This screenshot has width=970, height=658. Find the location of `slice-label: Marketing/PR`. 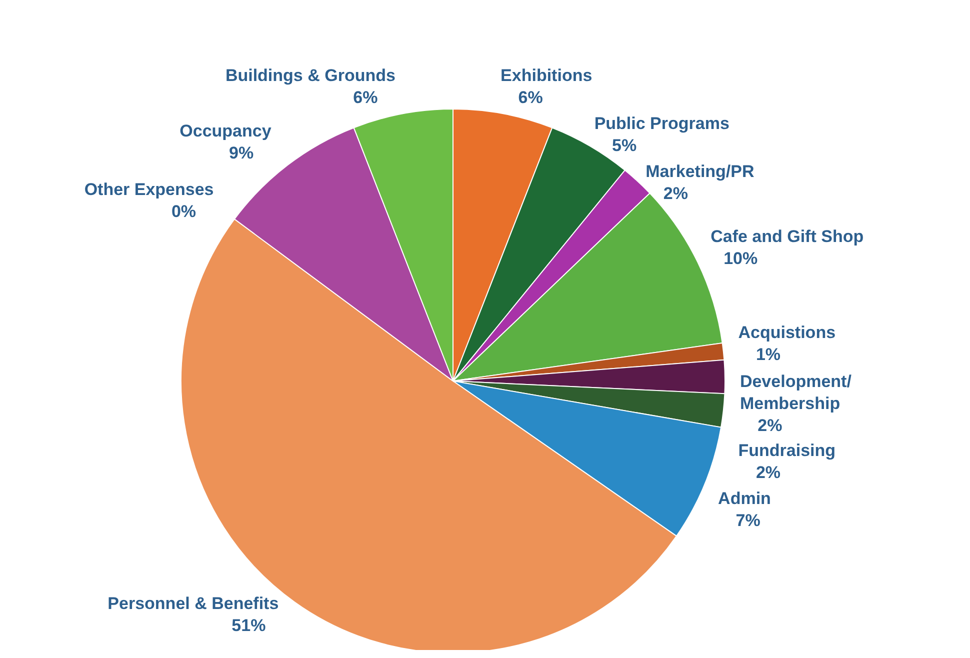

slice-label: Marketing/PR is located at coordinates (700, 172).